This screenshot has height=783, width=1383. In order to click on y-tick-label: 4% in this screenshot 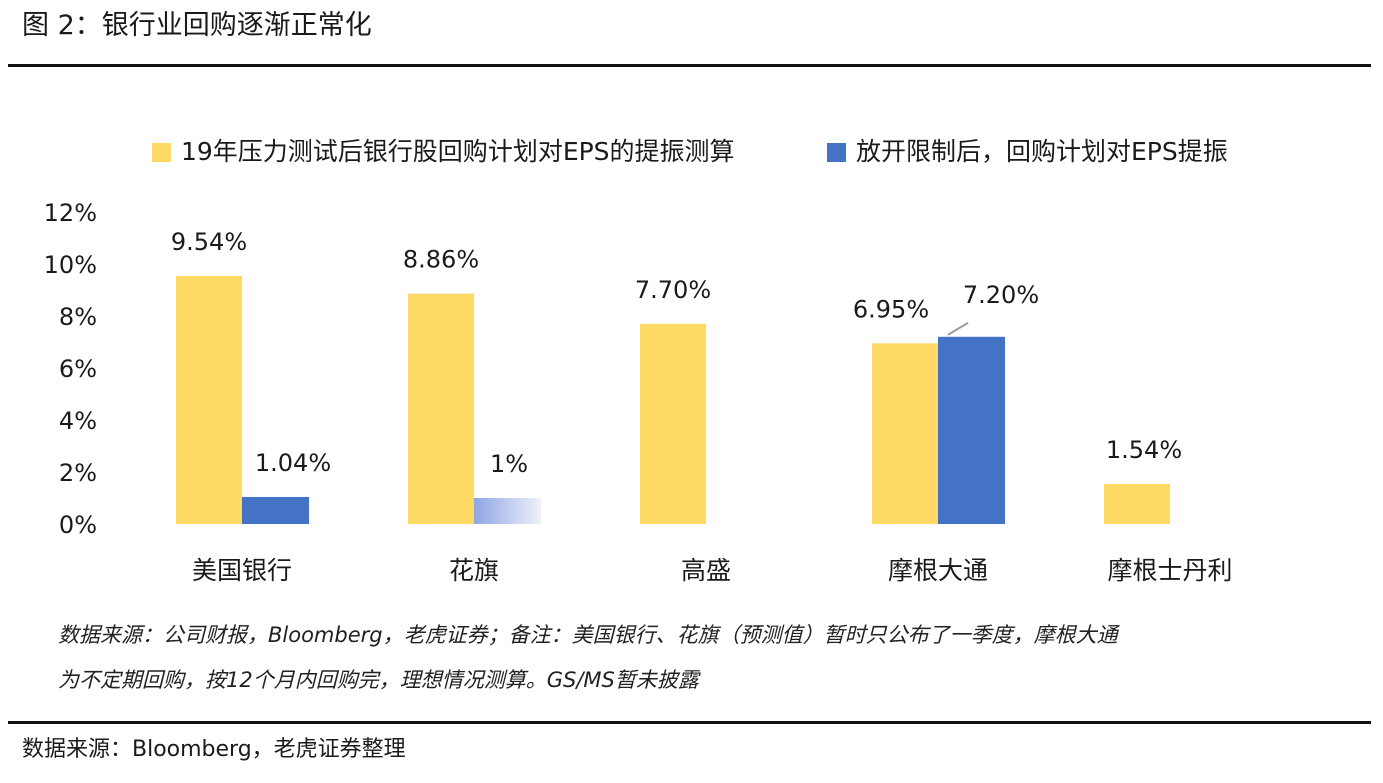, I will do `click(78, 421)`.